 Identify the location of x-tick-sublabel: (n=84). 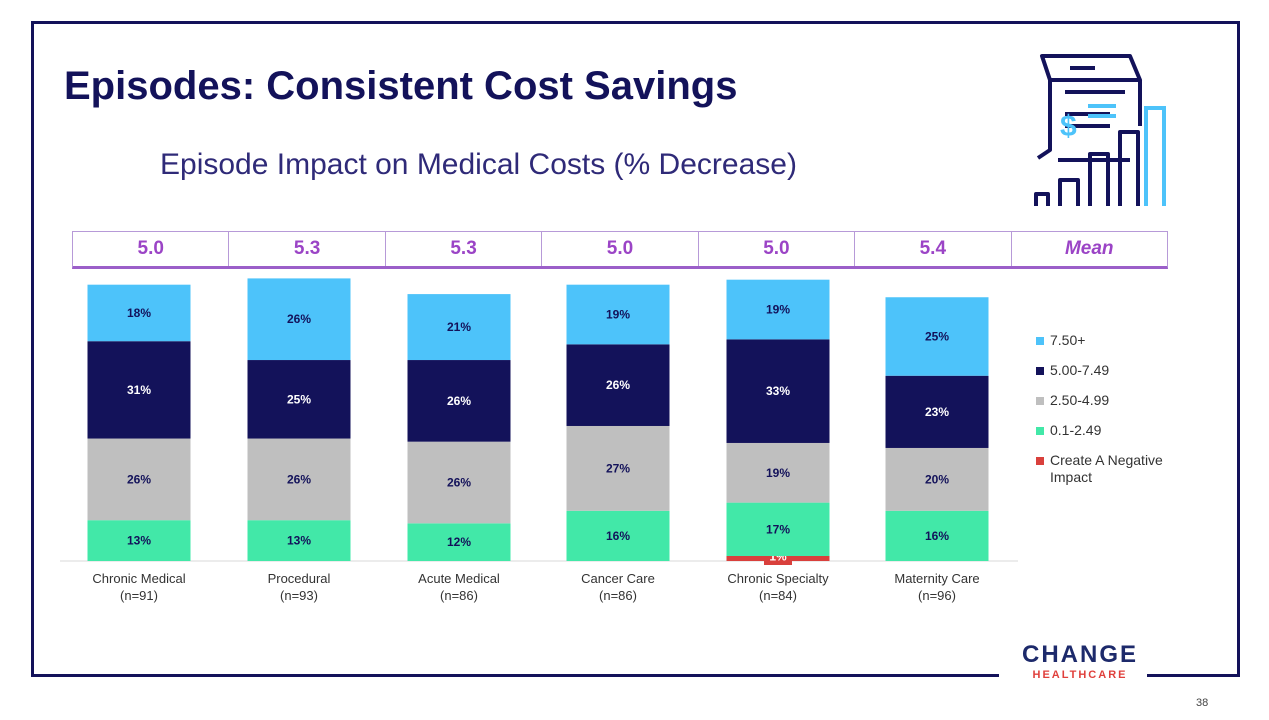
(778, 595).